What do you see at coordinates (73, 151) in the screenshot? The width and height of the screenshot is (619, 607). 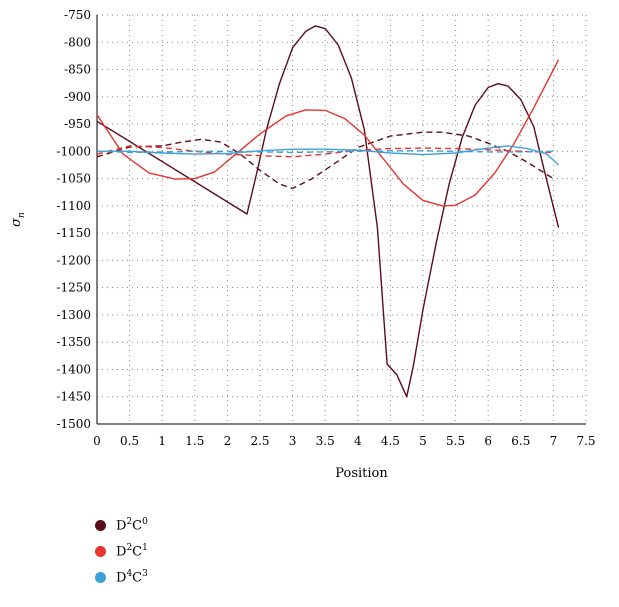 I see `y-tick-label: -1000` at bounding box center [73, 151].